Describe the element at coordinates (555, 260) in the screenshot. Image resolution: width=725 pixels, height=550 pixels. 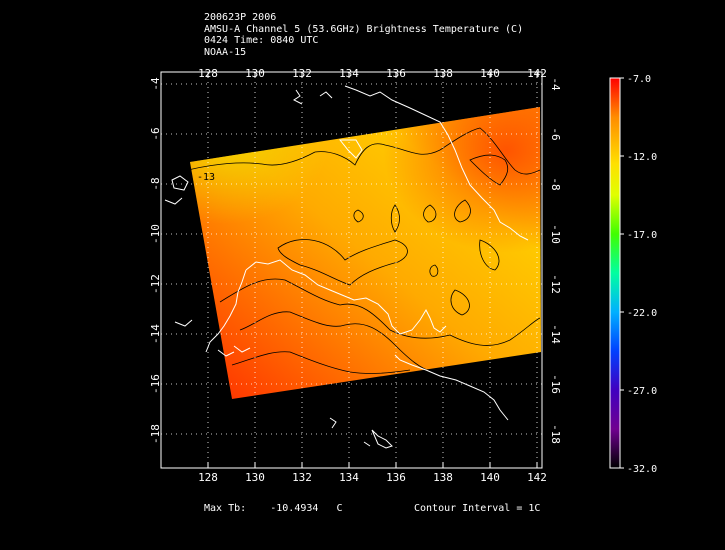
I see `lat-labels-right: -4 -6 -8 -10 -12 -14 -16 -18` at that location.